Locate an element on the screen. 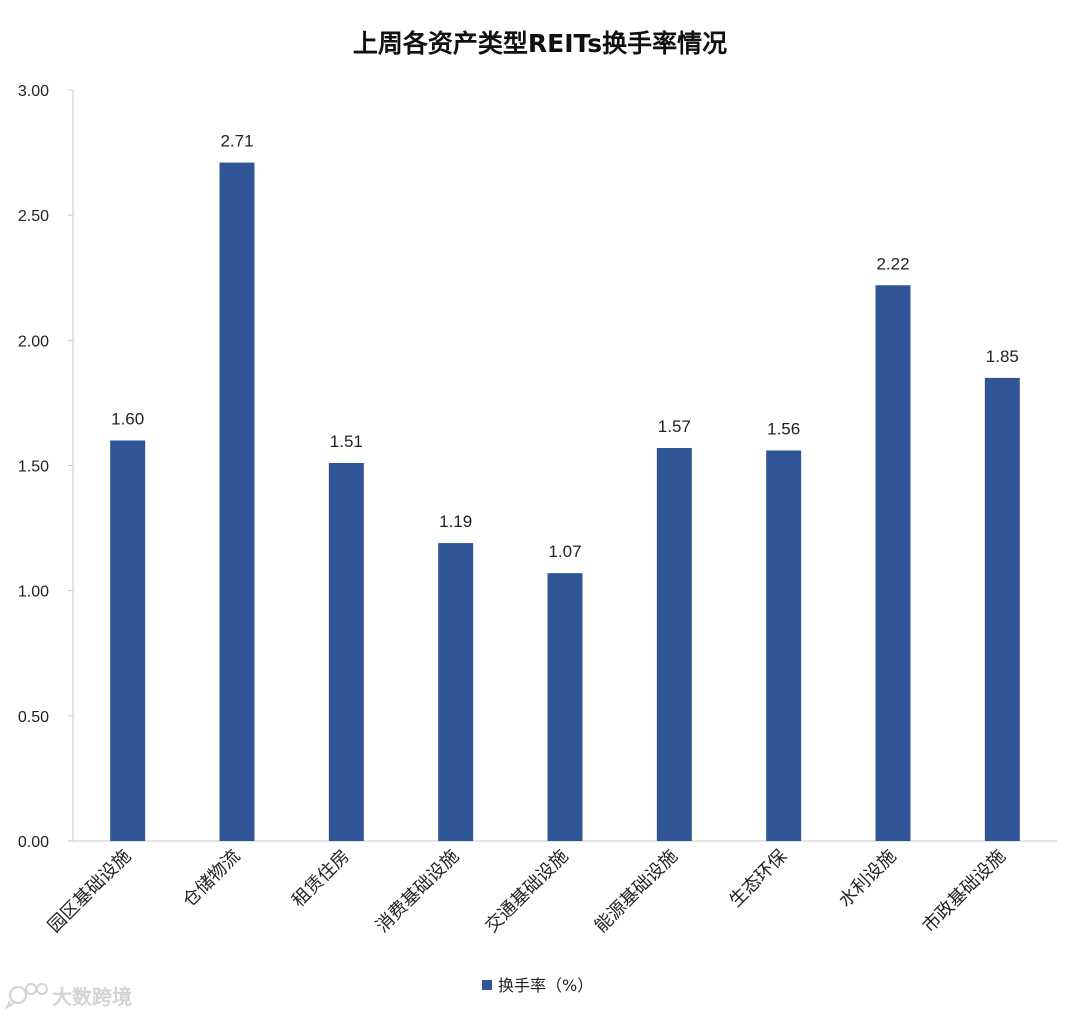 The image size is (1080, 1016). category-label: 交通基础设施 is located at coordinates (526, 891).